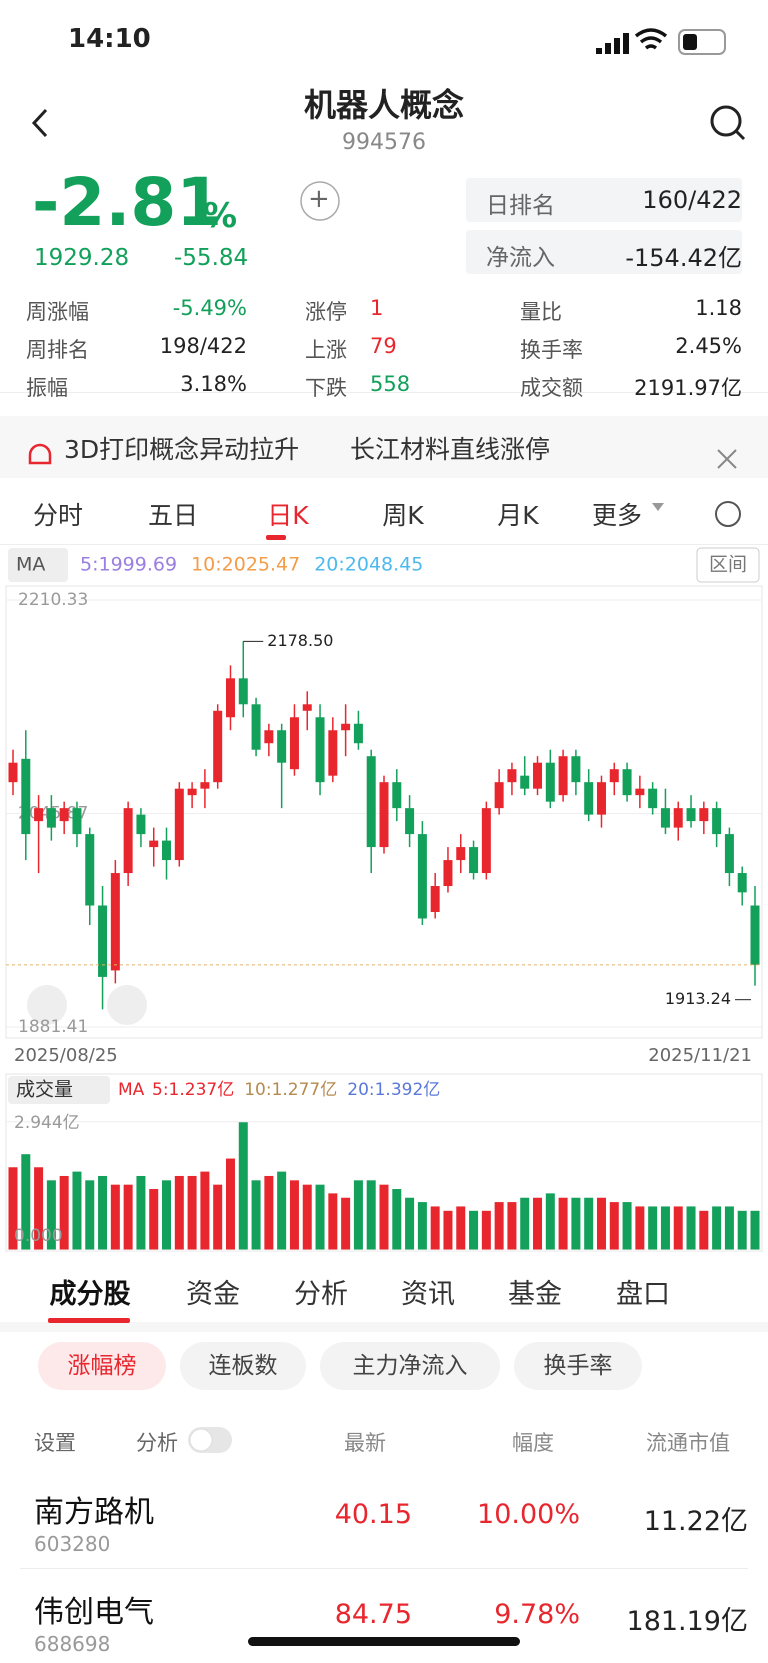 Image resolution: width=768 pixels, height=1663 pixels. What do you see at coordinates (700, 1055) in the screenshot?
I see `x-tick-label: 2025/11/21` at bounding box center [700, 1055].